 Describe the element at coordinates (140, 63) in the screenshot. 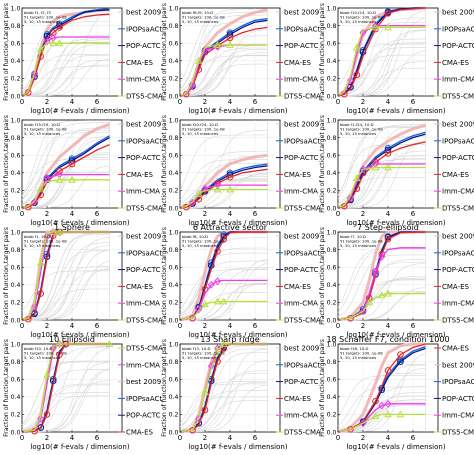

I see `legend-label: CMA-ES` at that location.